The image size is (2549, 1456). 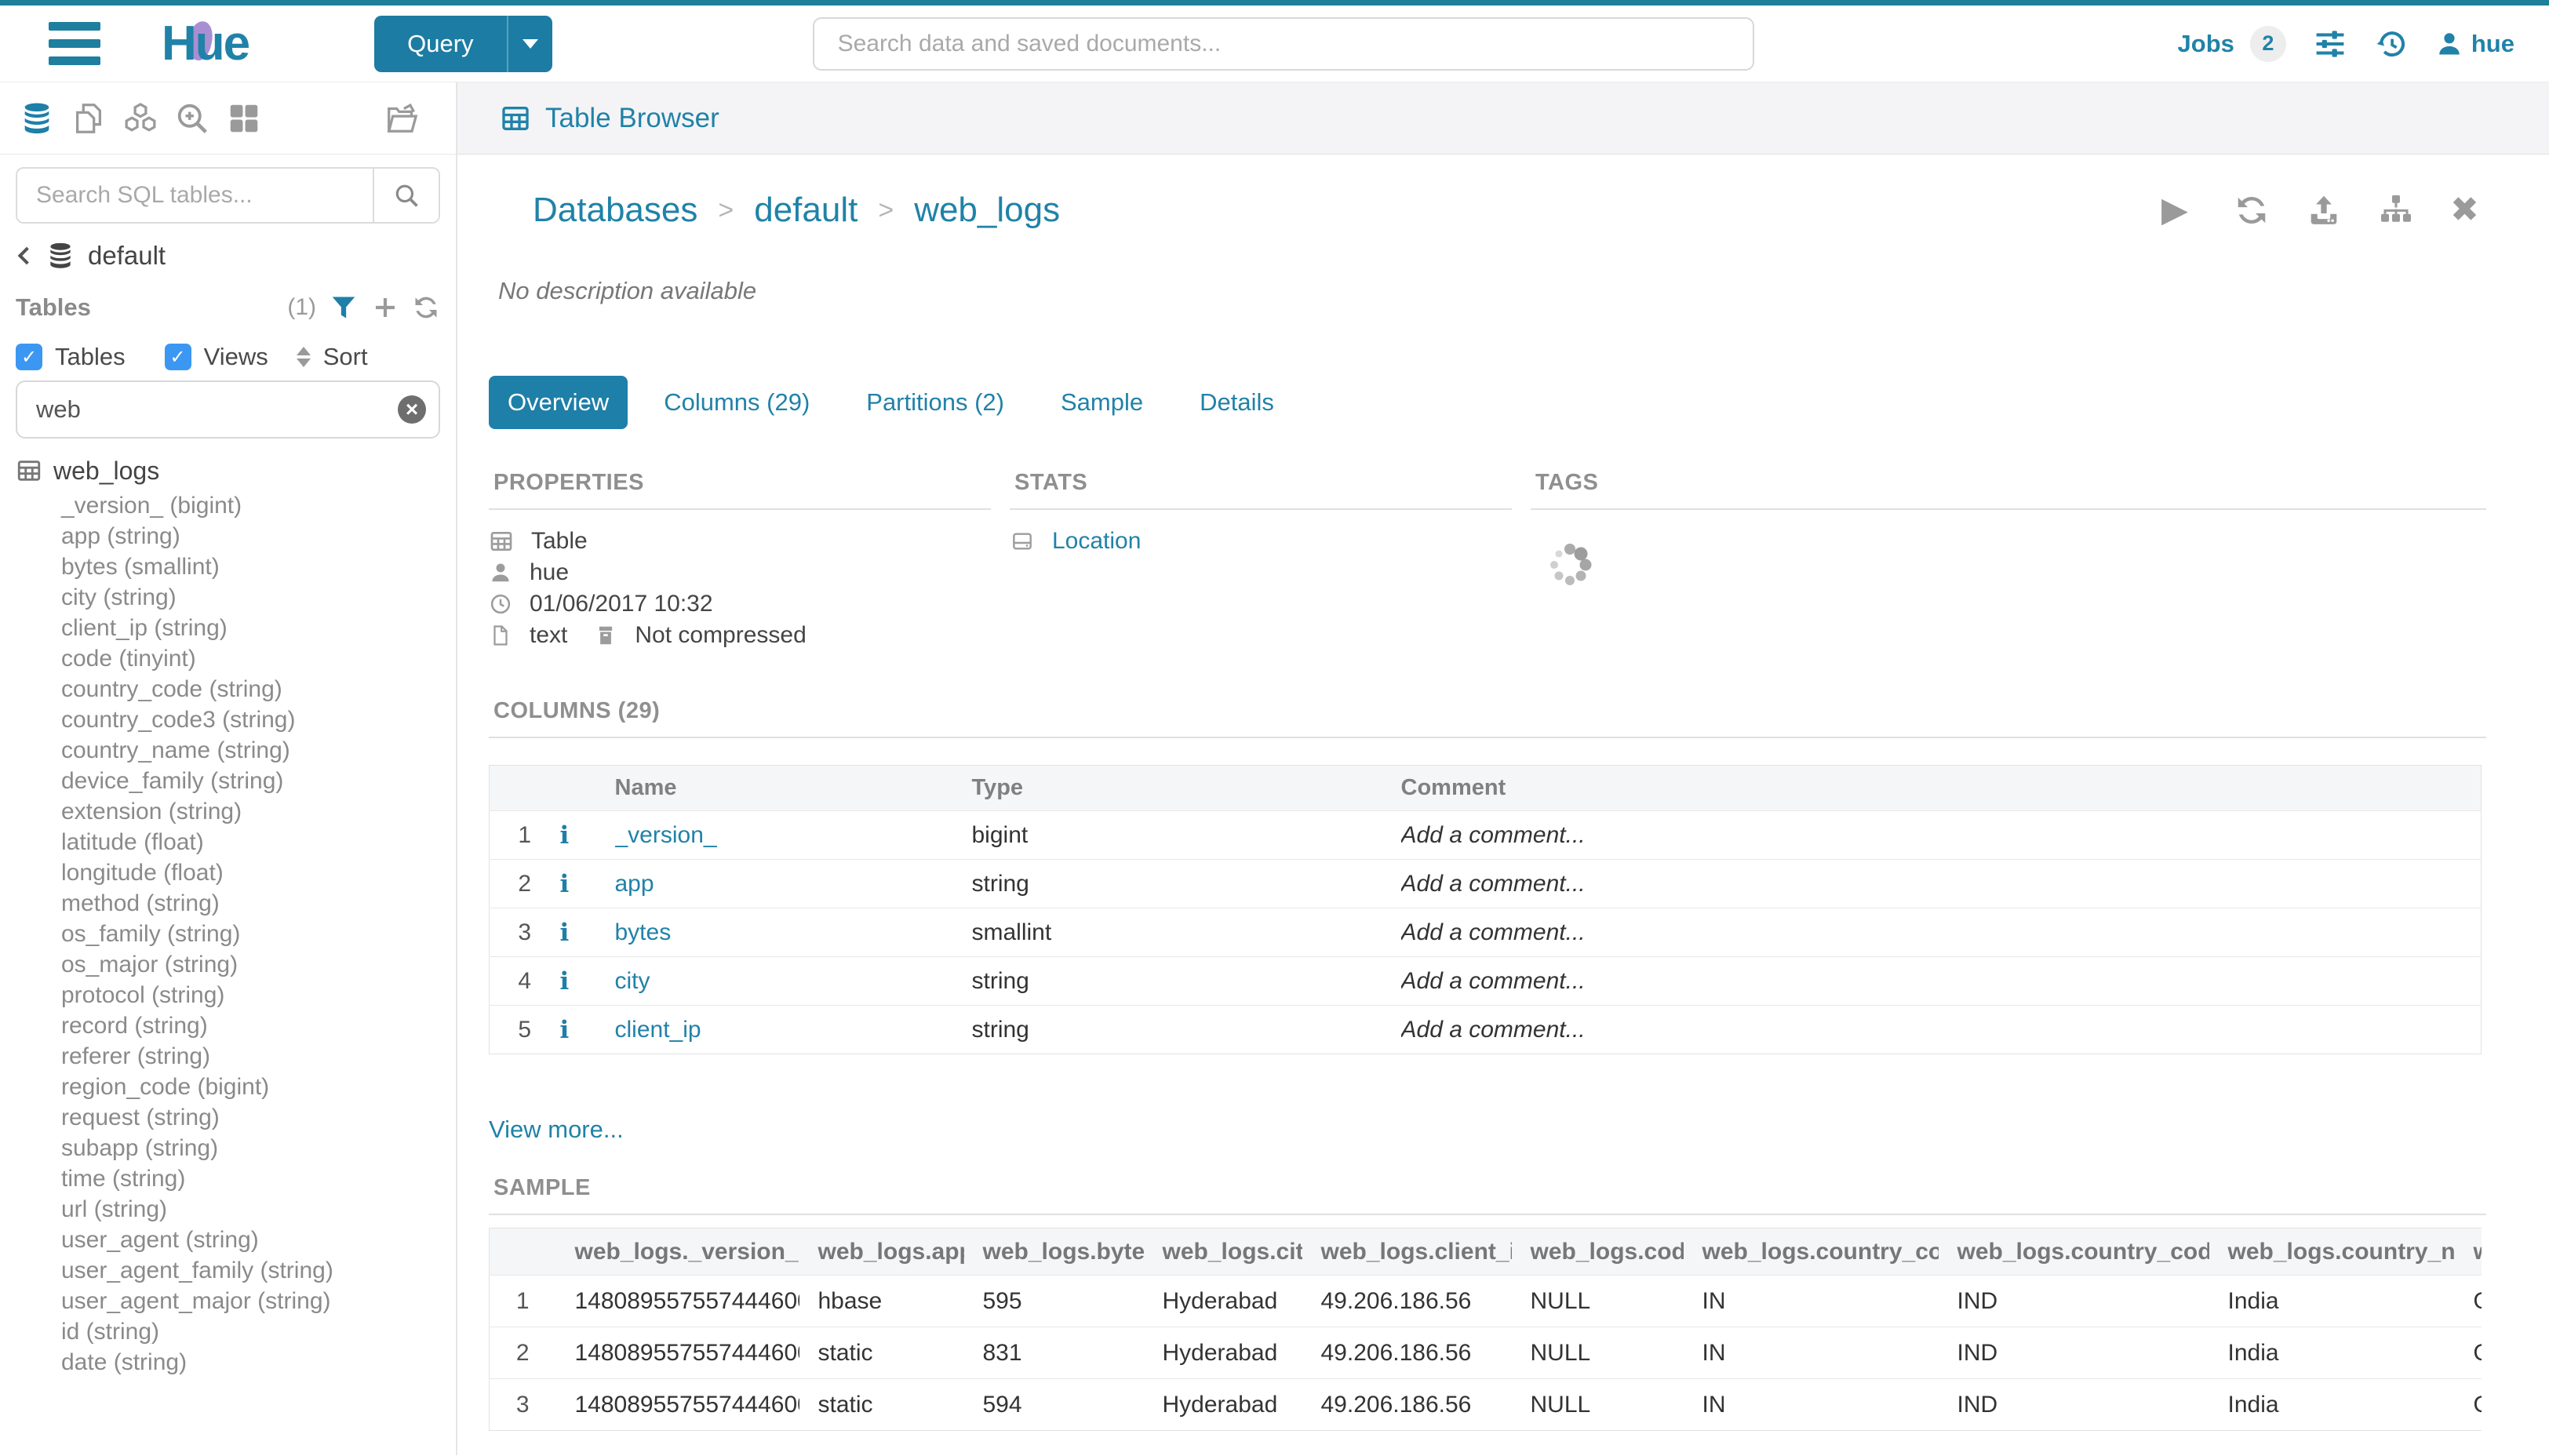 What do you see at coordinates (206, 43) in the screenshot?
I see `hue-logo: Hue` at bounding box center [206, 43].